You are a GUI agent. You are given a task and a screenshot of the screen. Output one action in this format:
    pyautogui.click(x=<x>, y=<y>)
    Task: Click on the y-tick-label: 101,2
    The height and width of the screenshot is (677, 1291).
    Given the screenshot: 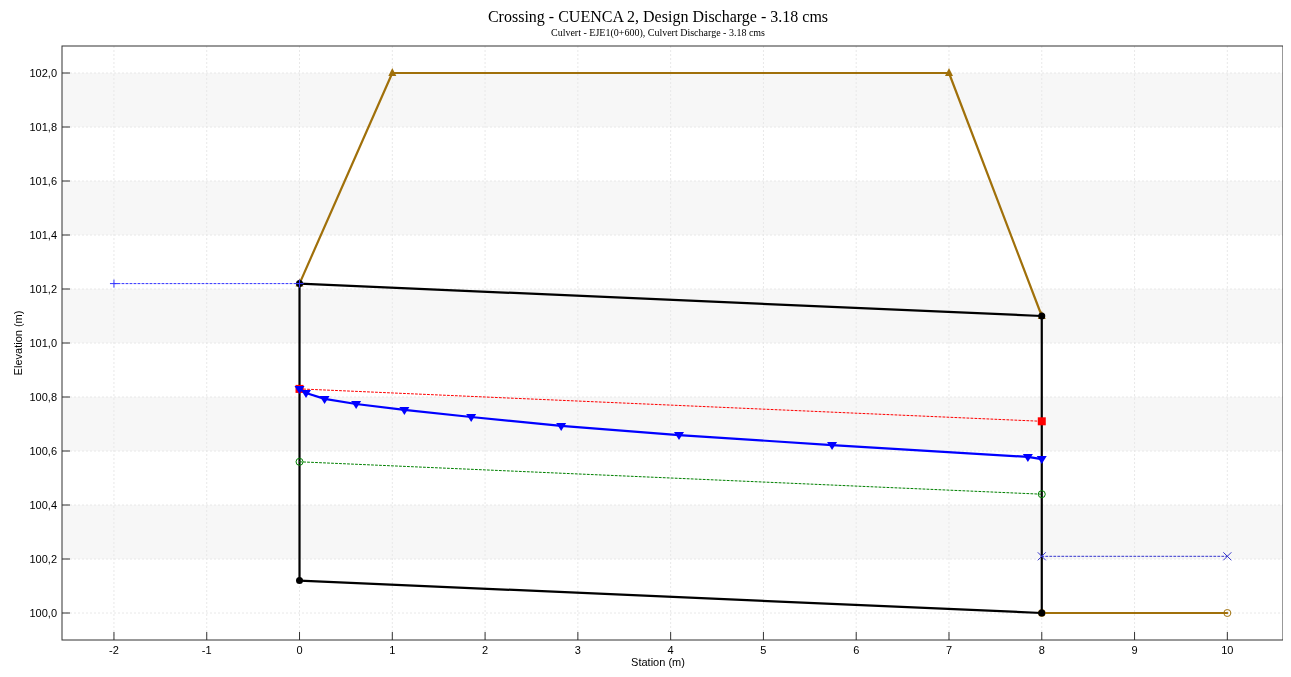 What is the action you would take?
    pyautogui.click(x=43, y=289)
    